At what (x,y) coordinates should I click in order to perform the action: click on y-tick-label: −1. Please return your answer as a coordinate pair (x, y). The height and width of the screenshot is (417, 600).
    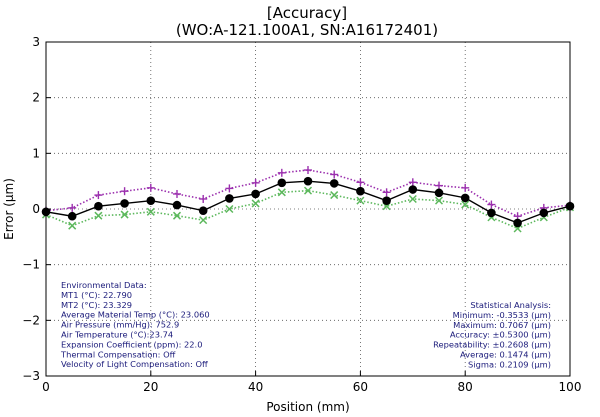
    Looking at the image, I should click on (31, 265).